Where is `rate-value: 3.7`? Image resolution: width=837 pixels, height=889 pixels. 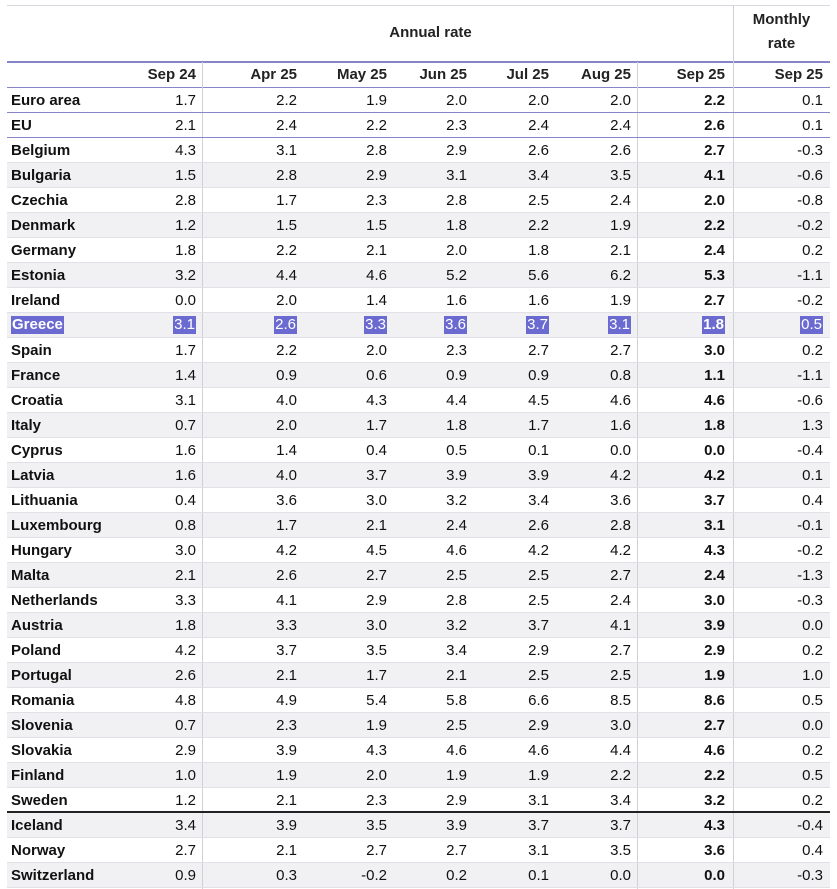 rate-value: 3.7 is located at coordinates (538, 825).